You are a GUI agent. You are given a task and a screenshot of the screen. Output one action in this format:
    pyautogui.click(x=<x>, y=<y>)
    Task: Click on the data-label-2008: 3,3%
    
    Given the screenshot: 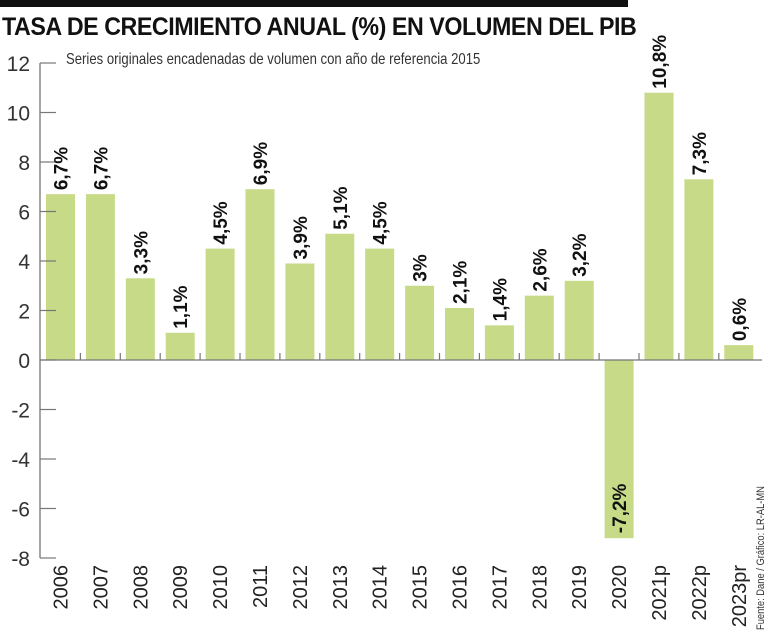 What is the action you would take?
    pyautogui.click(x=141, y=252)
    